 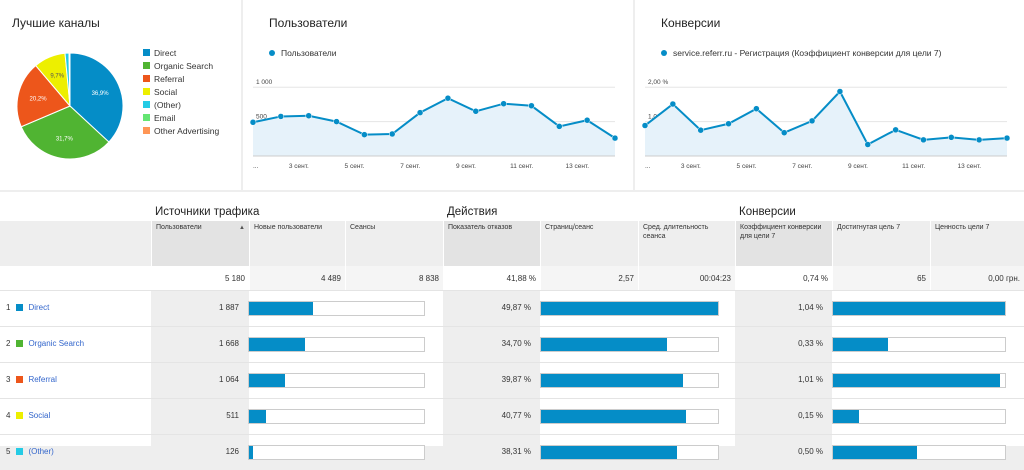 What do you see at coordinates (101, 94) in the screenshot?
I see `pie-slice-label: 36,9%` at bounding box center [101, 94].